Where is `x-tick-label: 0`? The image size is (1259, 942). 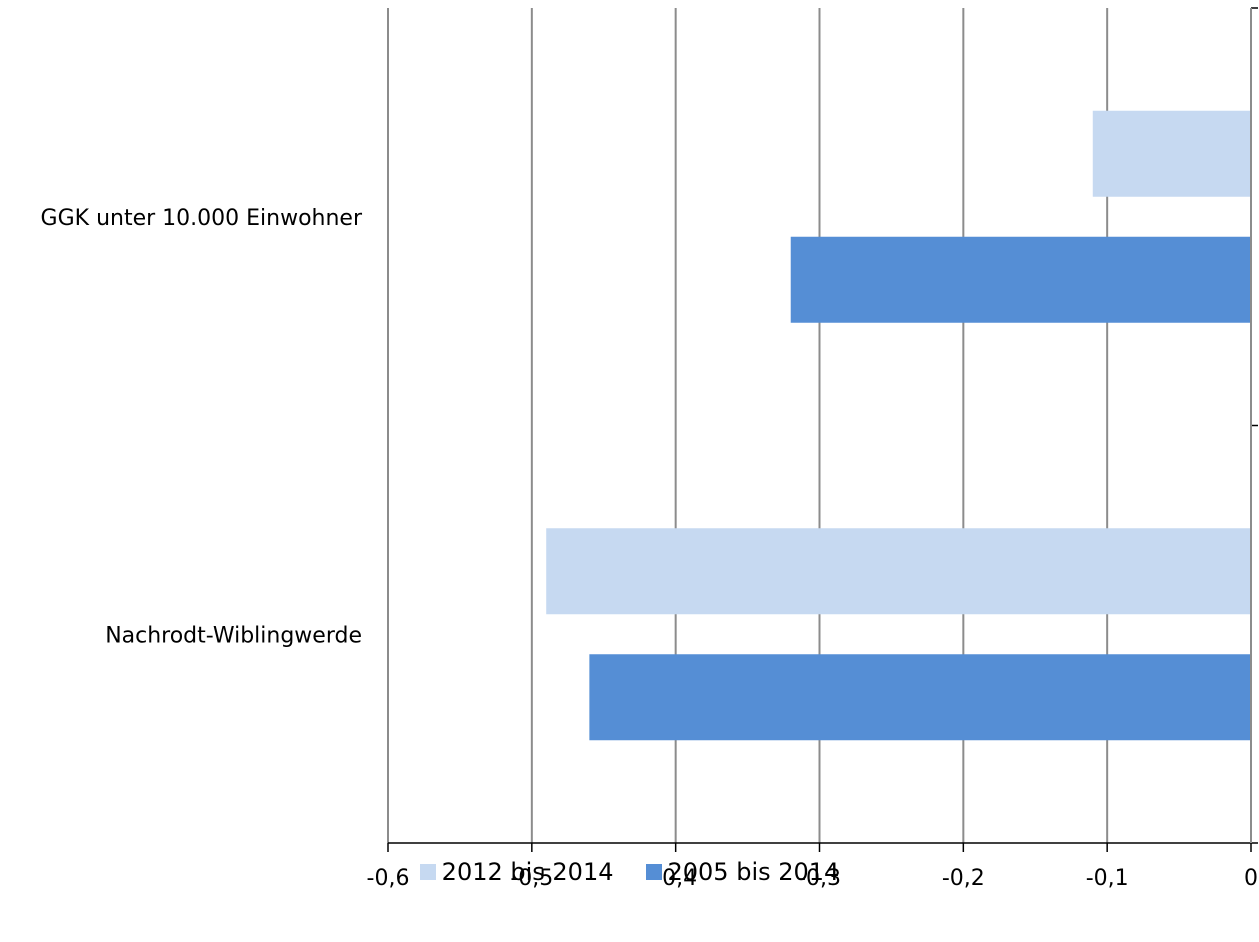 x-tick-label: 0 is located at coordinates (1251, 878).